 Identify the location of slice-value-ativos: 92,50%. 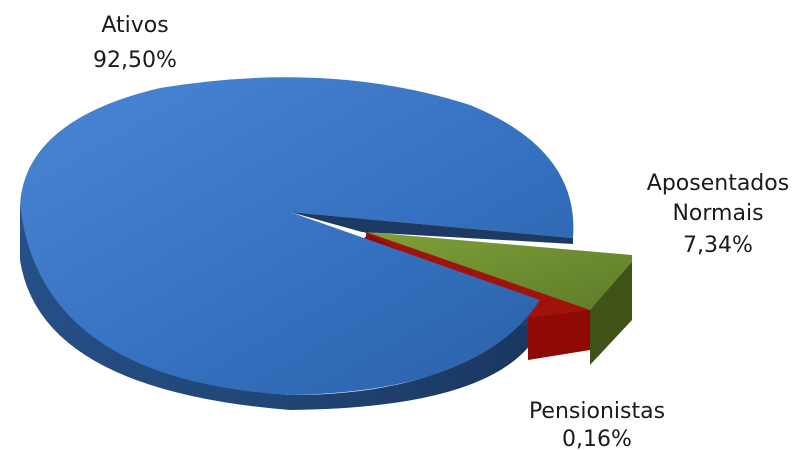
(135, 60).